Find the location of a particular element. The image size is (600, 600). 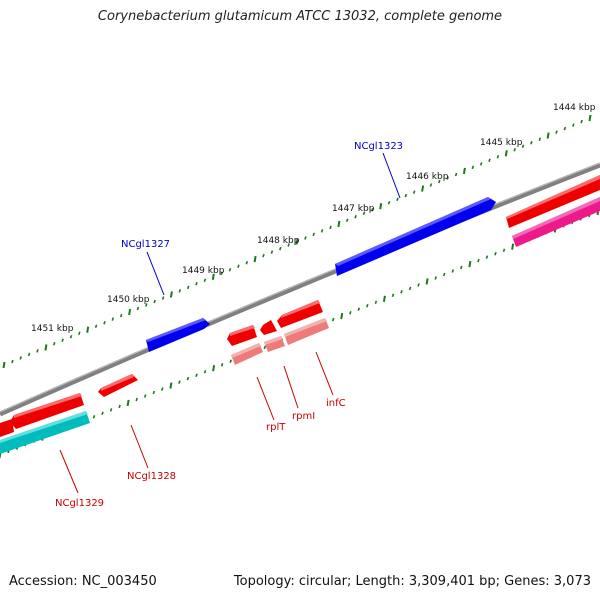

gene-forward-right-red is located at coordinates (553, 201).